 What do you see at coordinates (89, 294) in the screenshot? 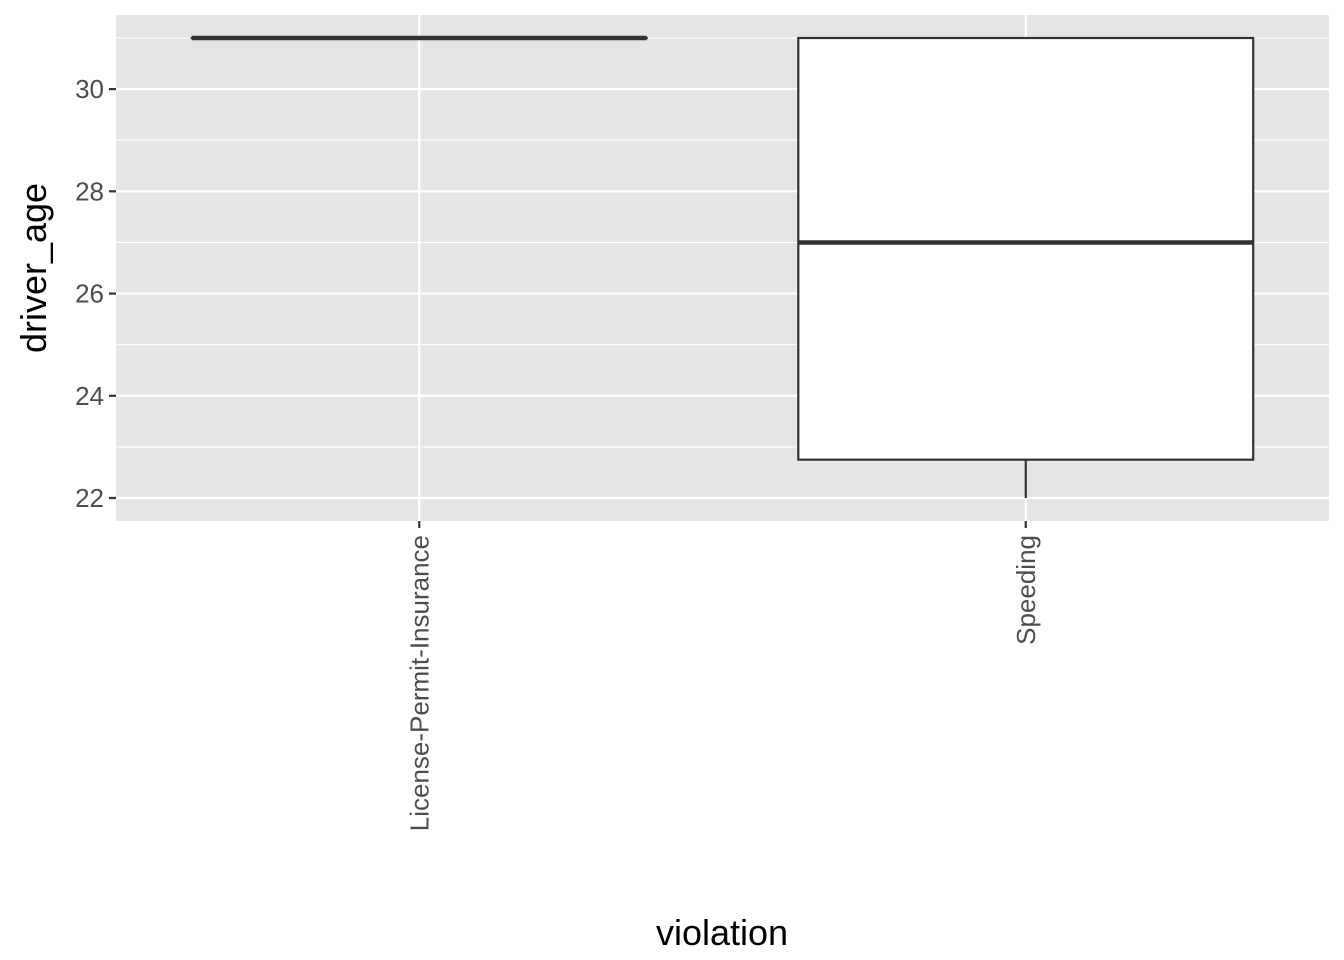
I see `y-tick-label: 26` at bounding box center [89, 294].